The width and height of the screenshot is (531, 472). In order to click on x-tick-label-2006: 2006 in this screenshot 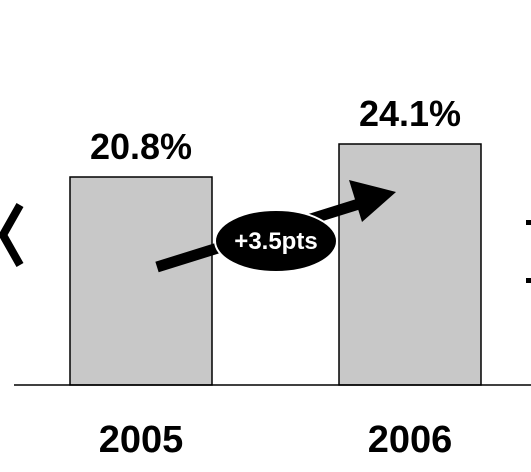, I will do `click(410, 440)`.